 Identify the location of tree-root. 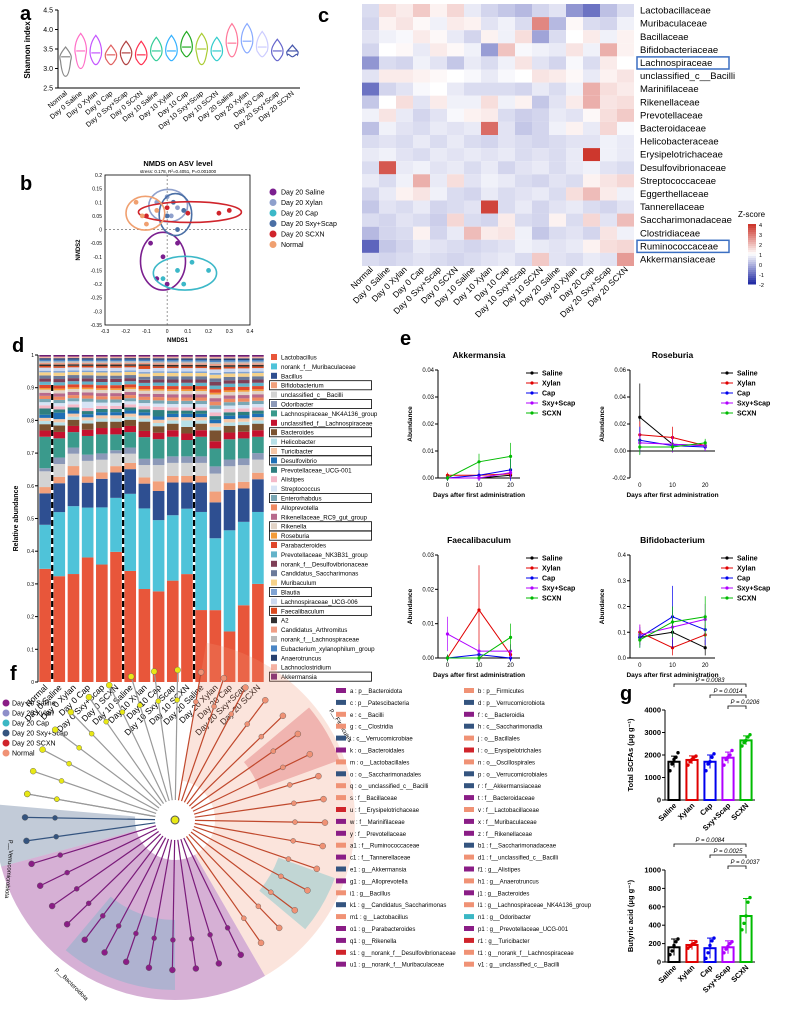
(175, 820).